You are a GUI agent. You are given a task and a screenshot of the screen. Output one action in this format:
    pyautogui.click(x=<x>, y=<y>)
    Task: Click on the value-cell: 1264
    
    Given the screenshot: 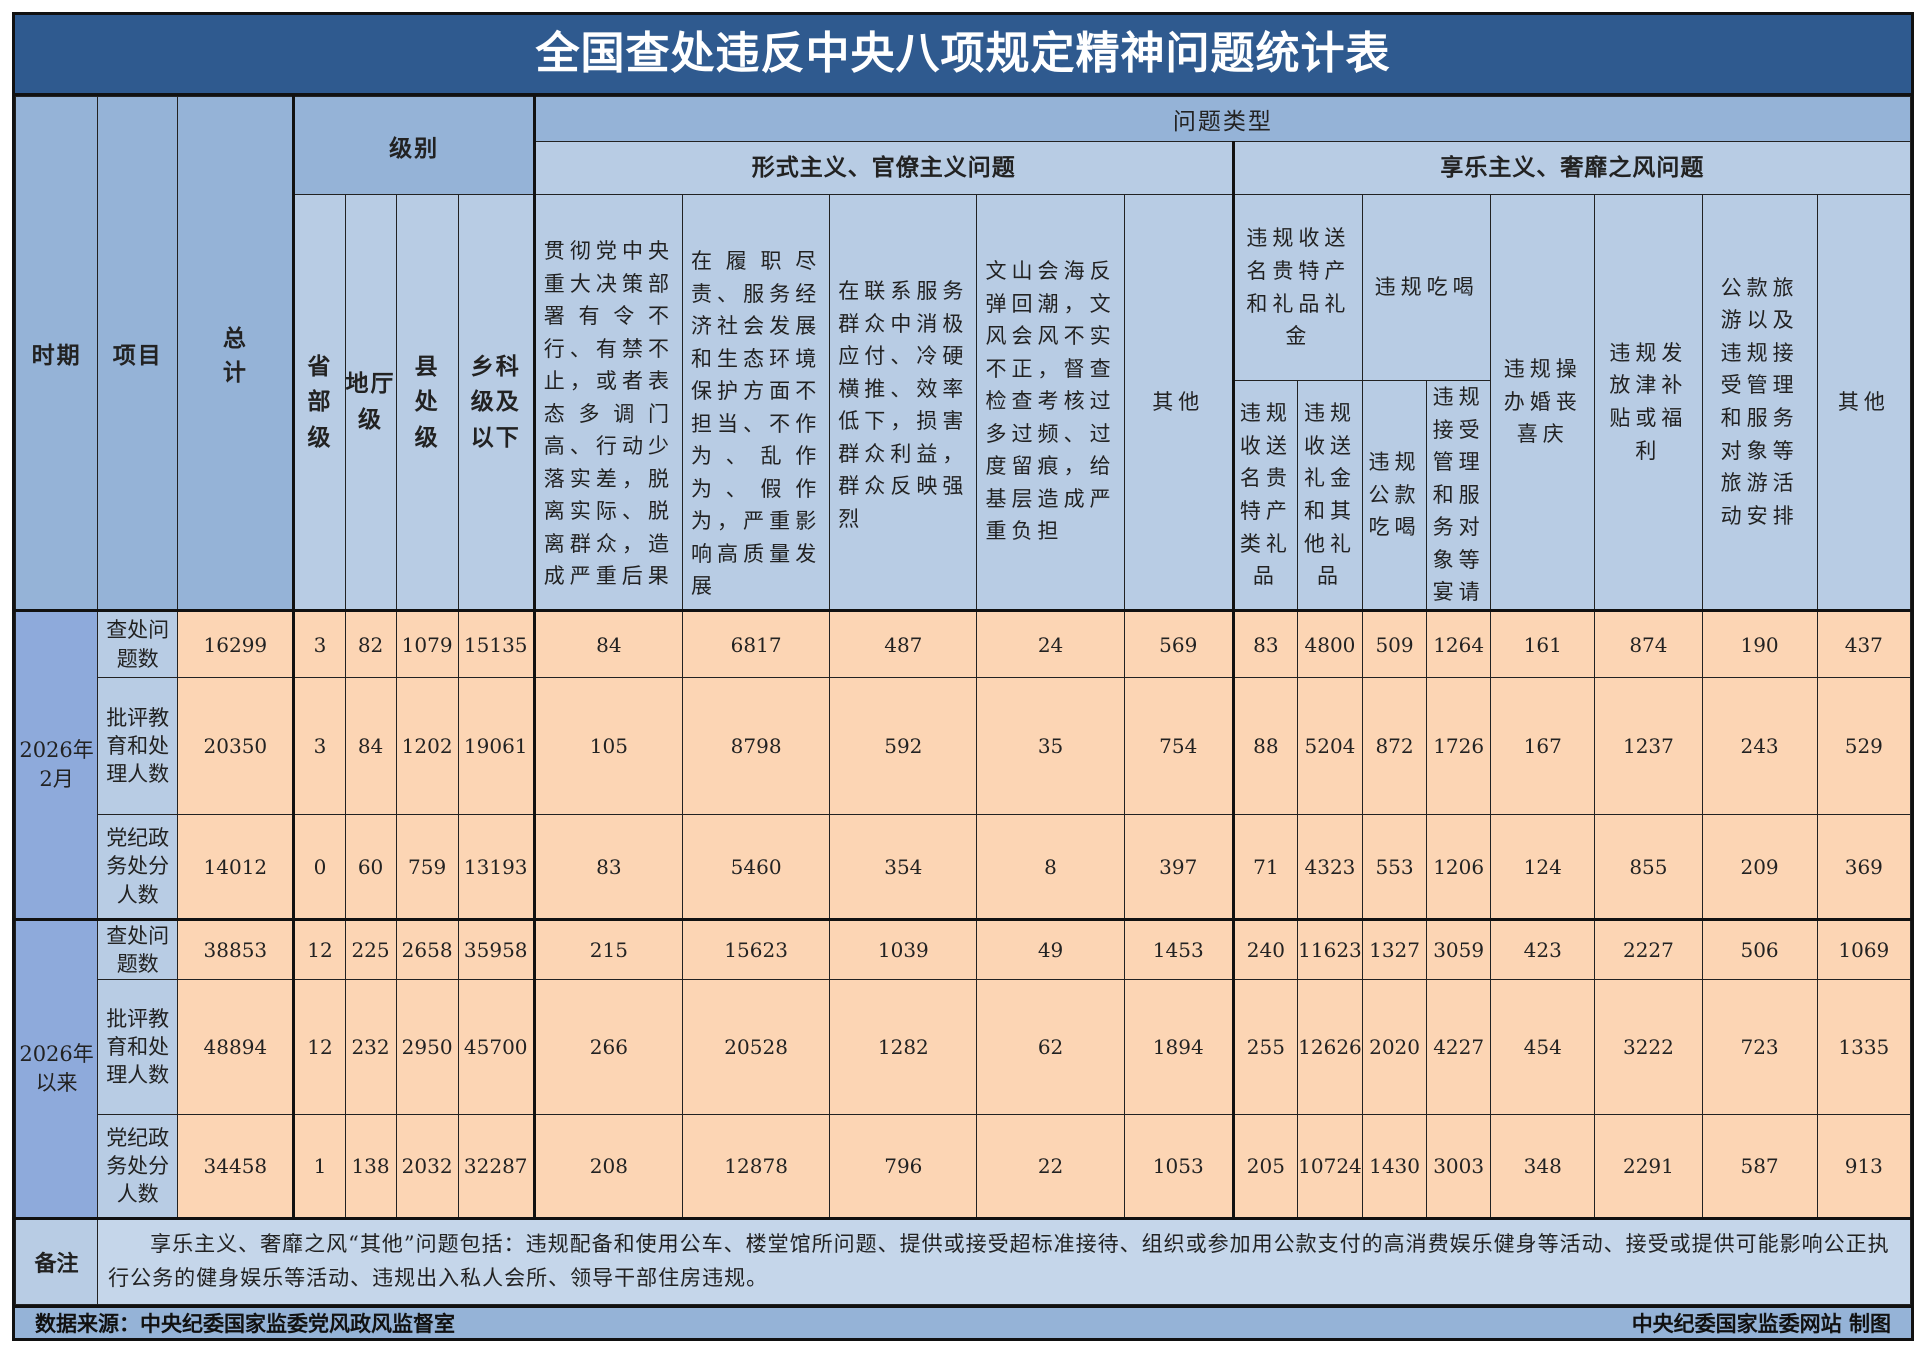 What is the action you would take?
    pyautogui.click(x=1459, y=644)
    